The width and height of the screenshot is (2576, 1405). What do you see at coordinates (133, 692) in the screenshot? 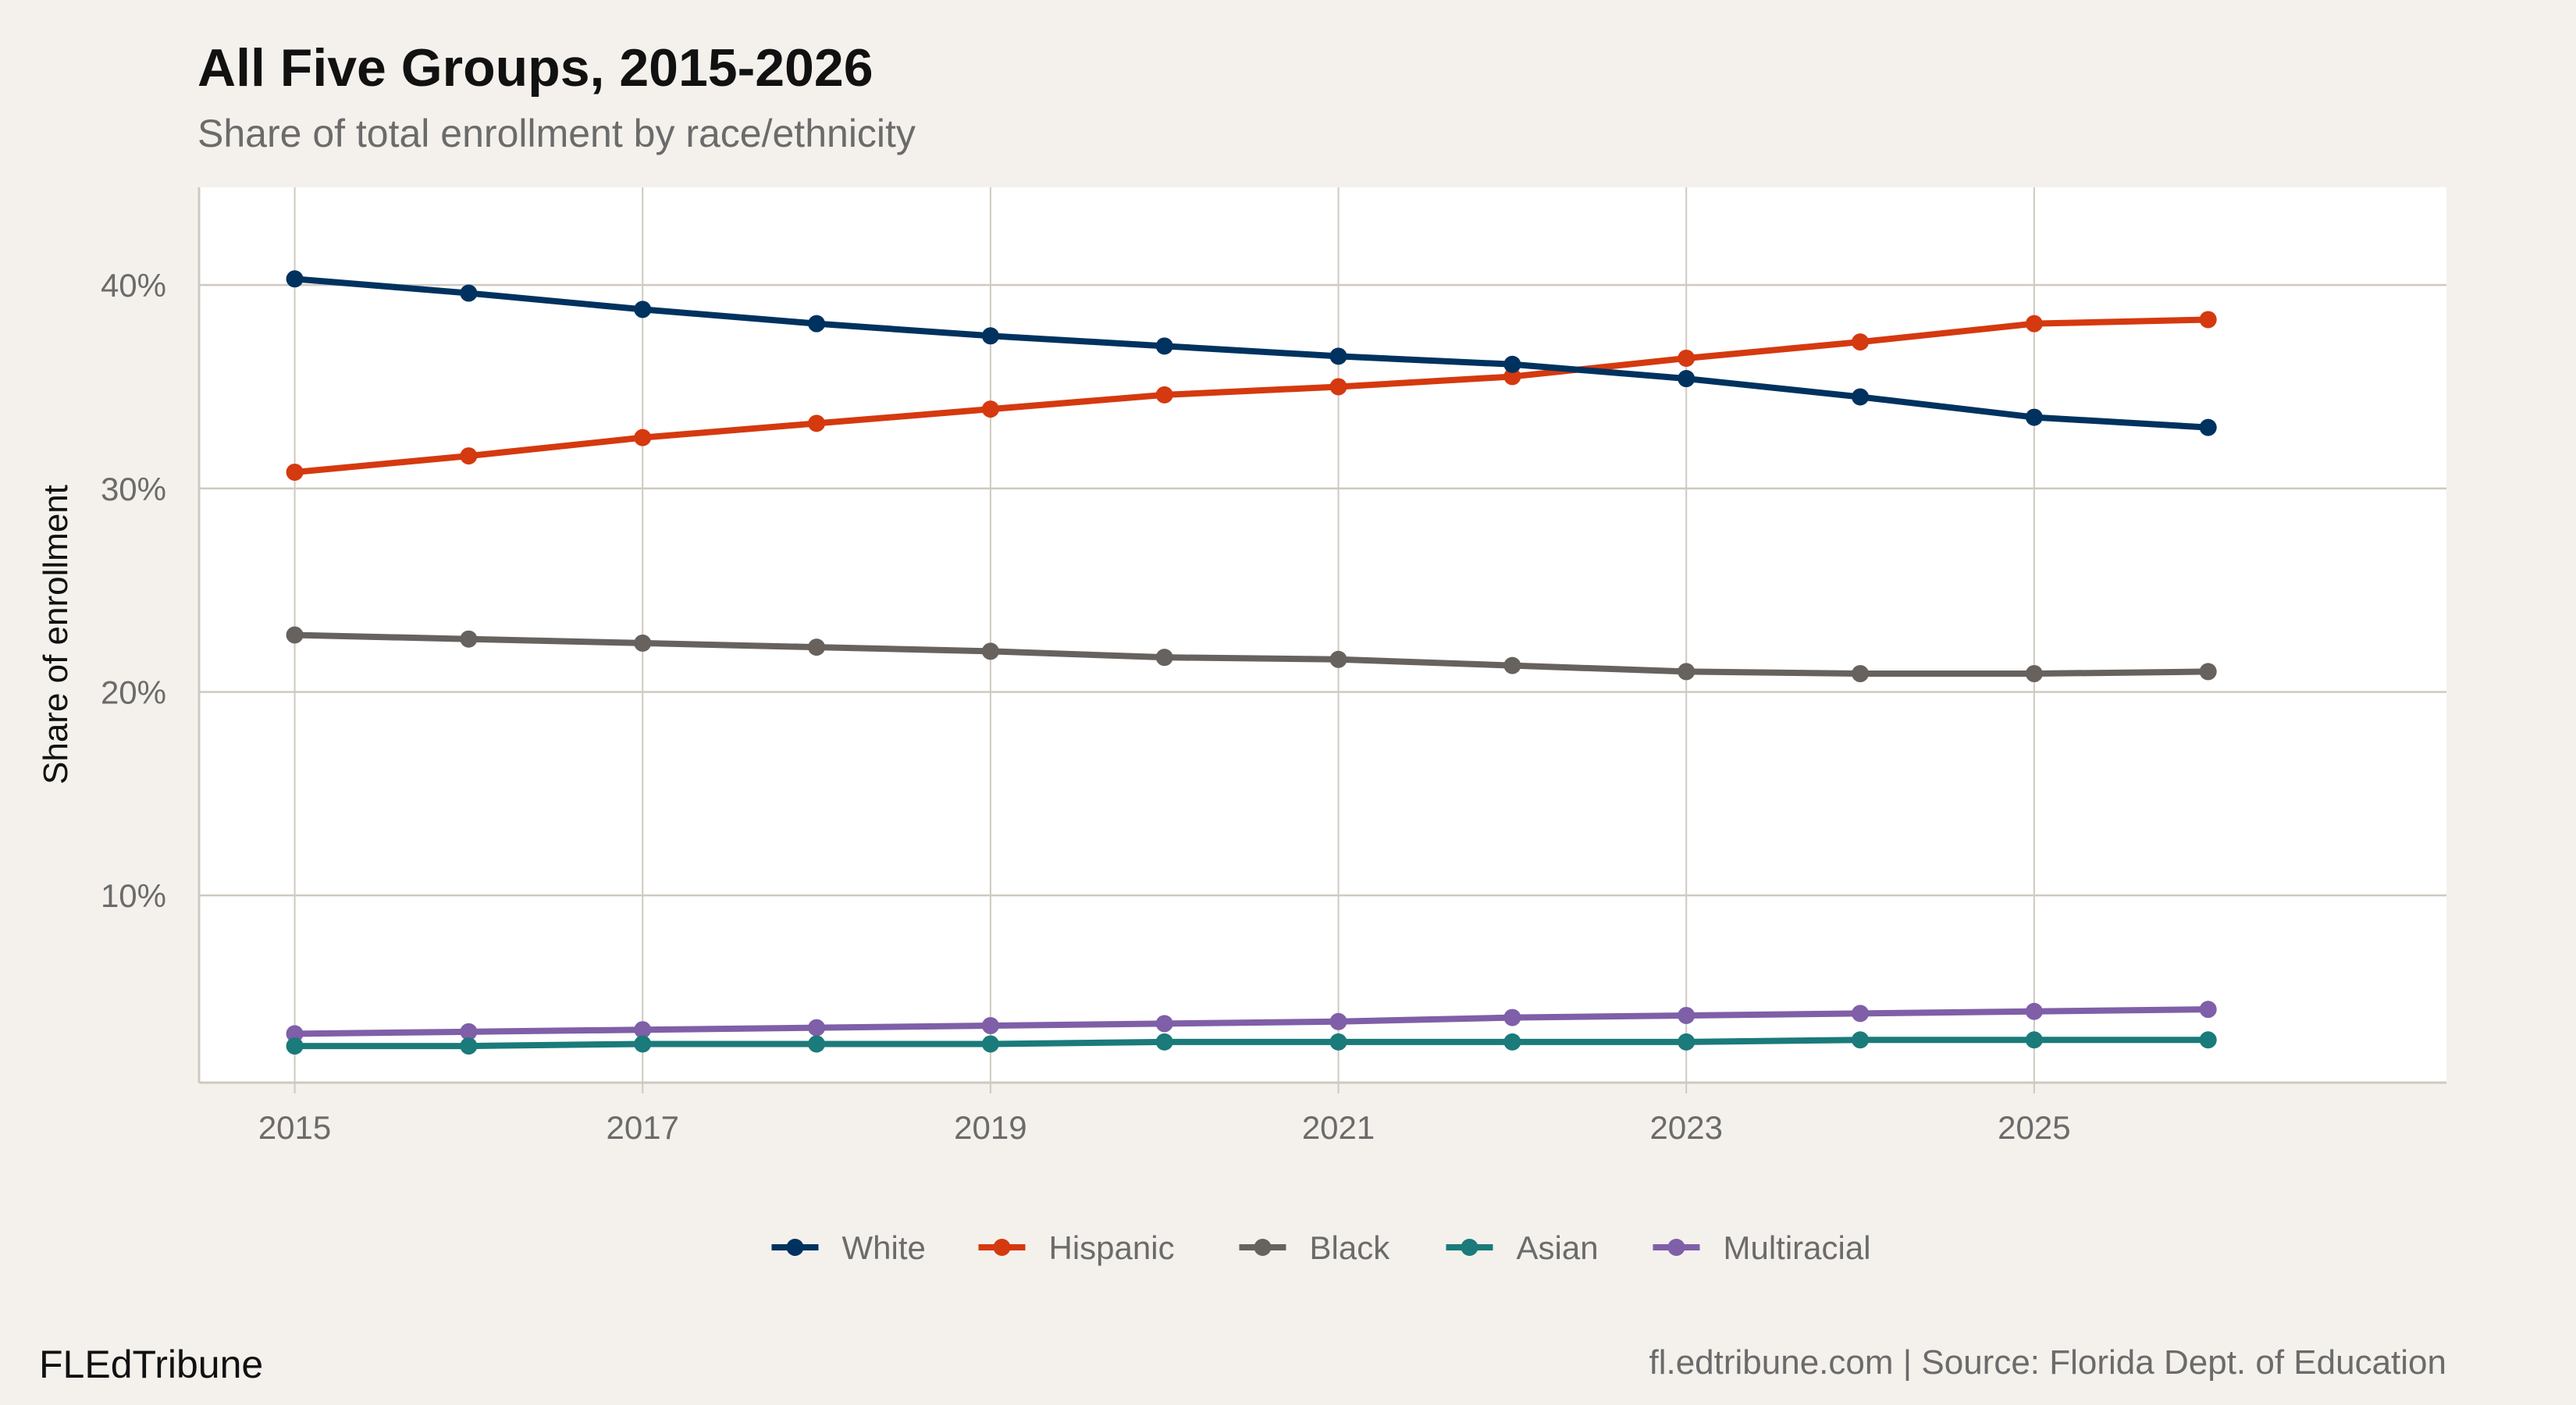
I see `y-tick-label: 20%` at bounding box center [133, 692].